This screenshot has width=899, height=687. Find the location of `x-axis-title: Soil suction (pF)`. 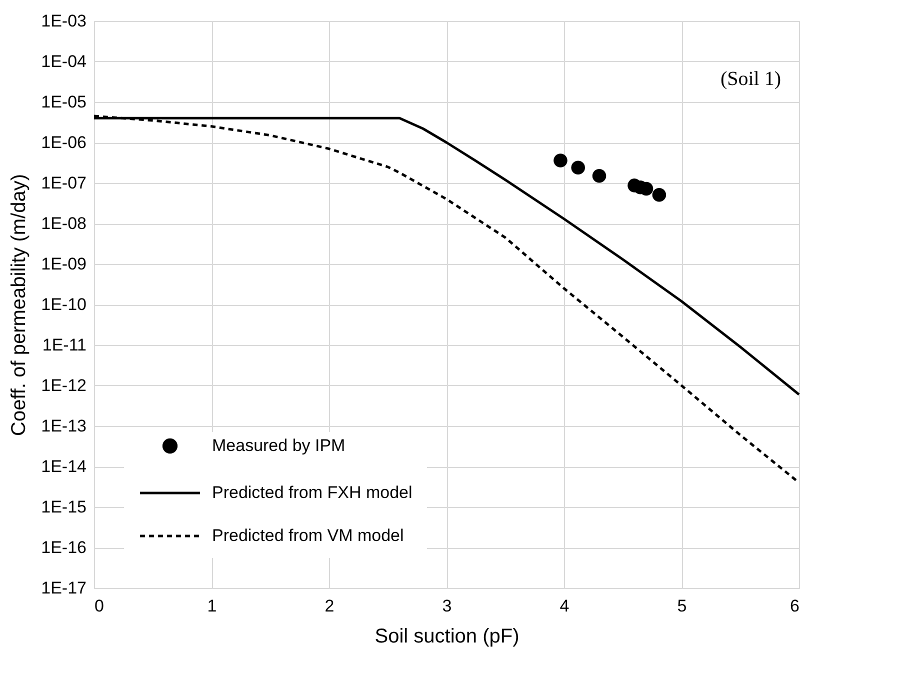

x-axis-title: Soil suction (pF) is located at coordinates (447, 637).